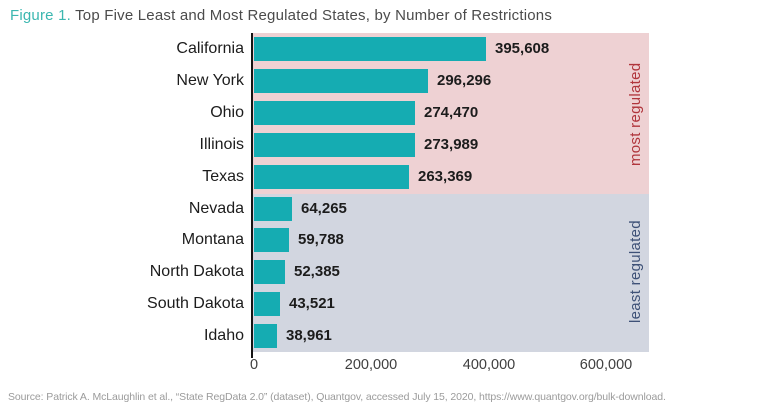  Describe the element at coordinates (522, 48) in the screenshot. I see `value-label: 395,608` at that location.